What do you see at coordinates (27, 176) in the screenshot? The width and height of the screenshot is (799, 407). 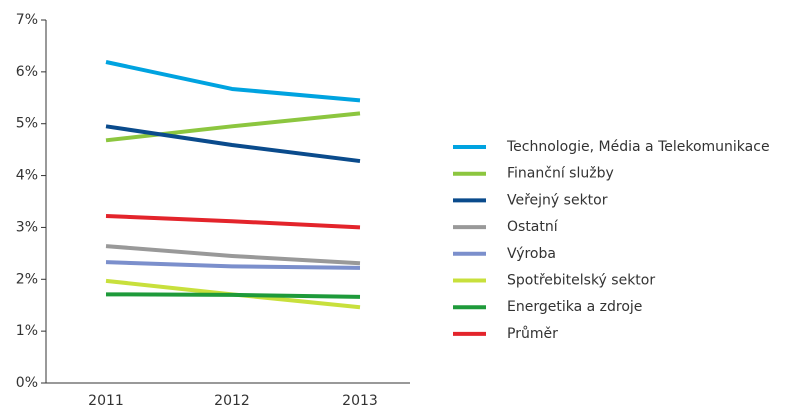 I see `y-tick-label: 4%` at bounding box center [27, 176].